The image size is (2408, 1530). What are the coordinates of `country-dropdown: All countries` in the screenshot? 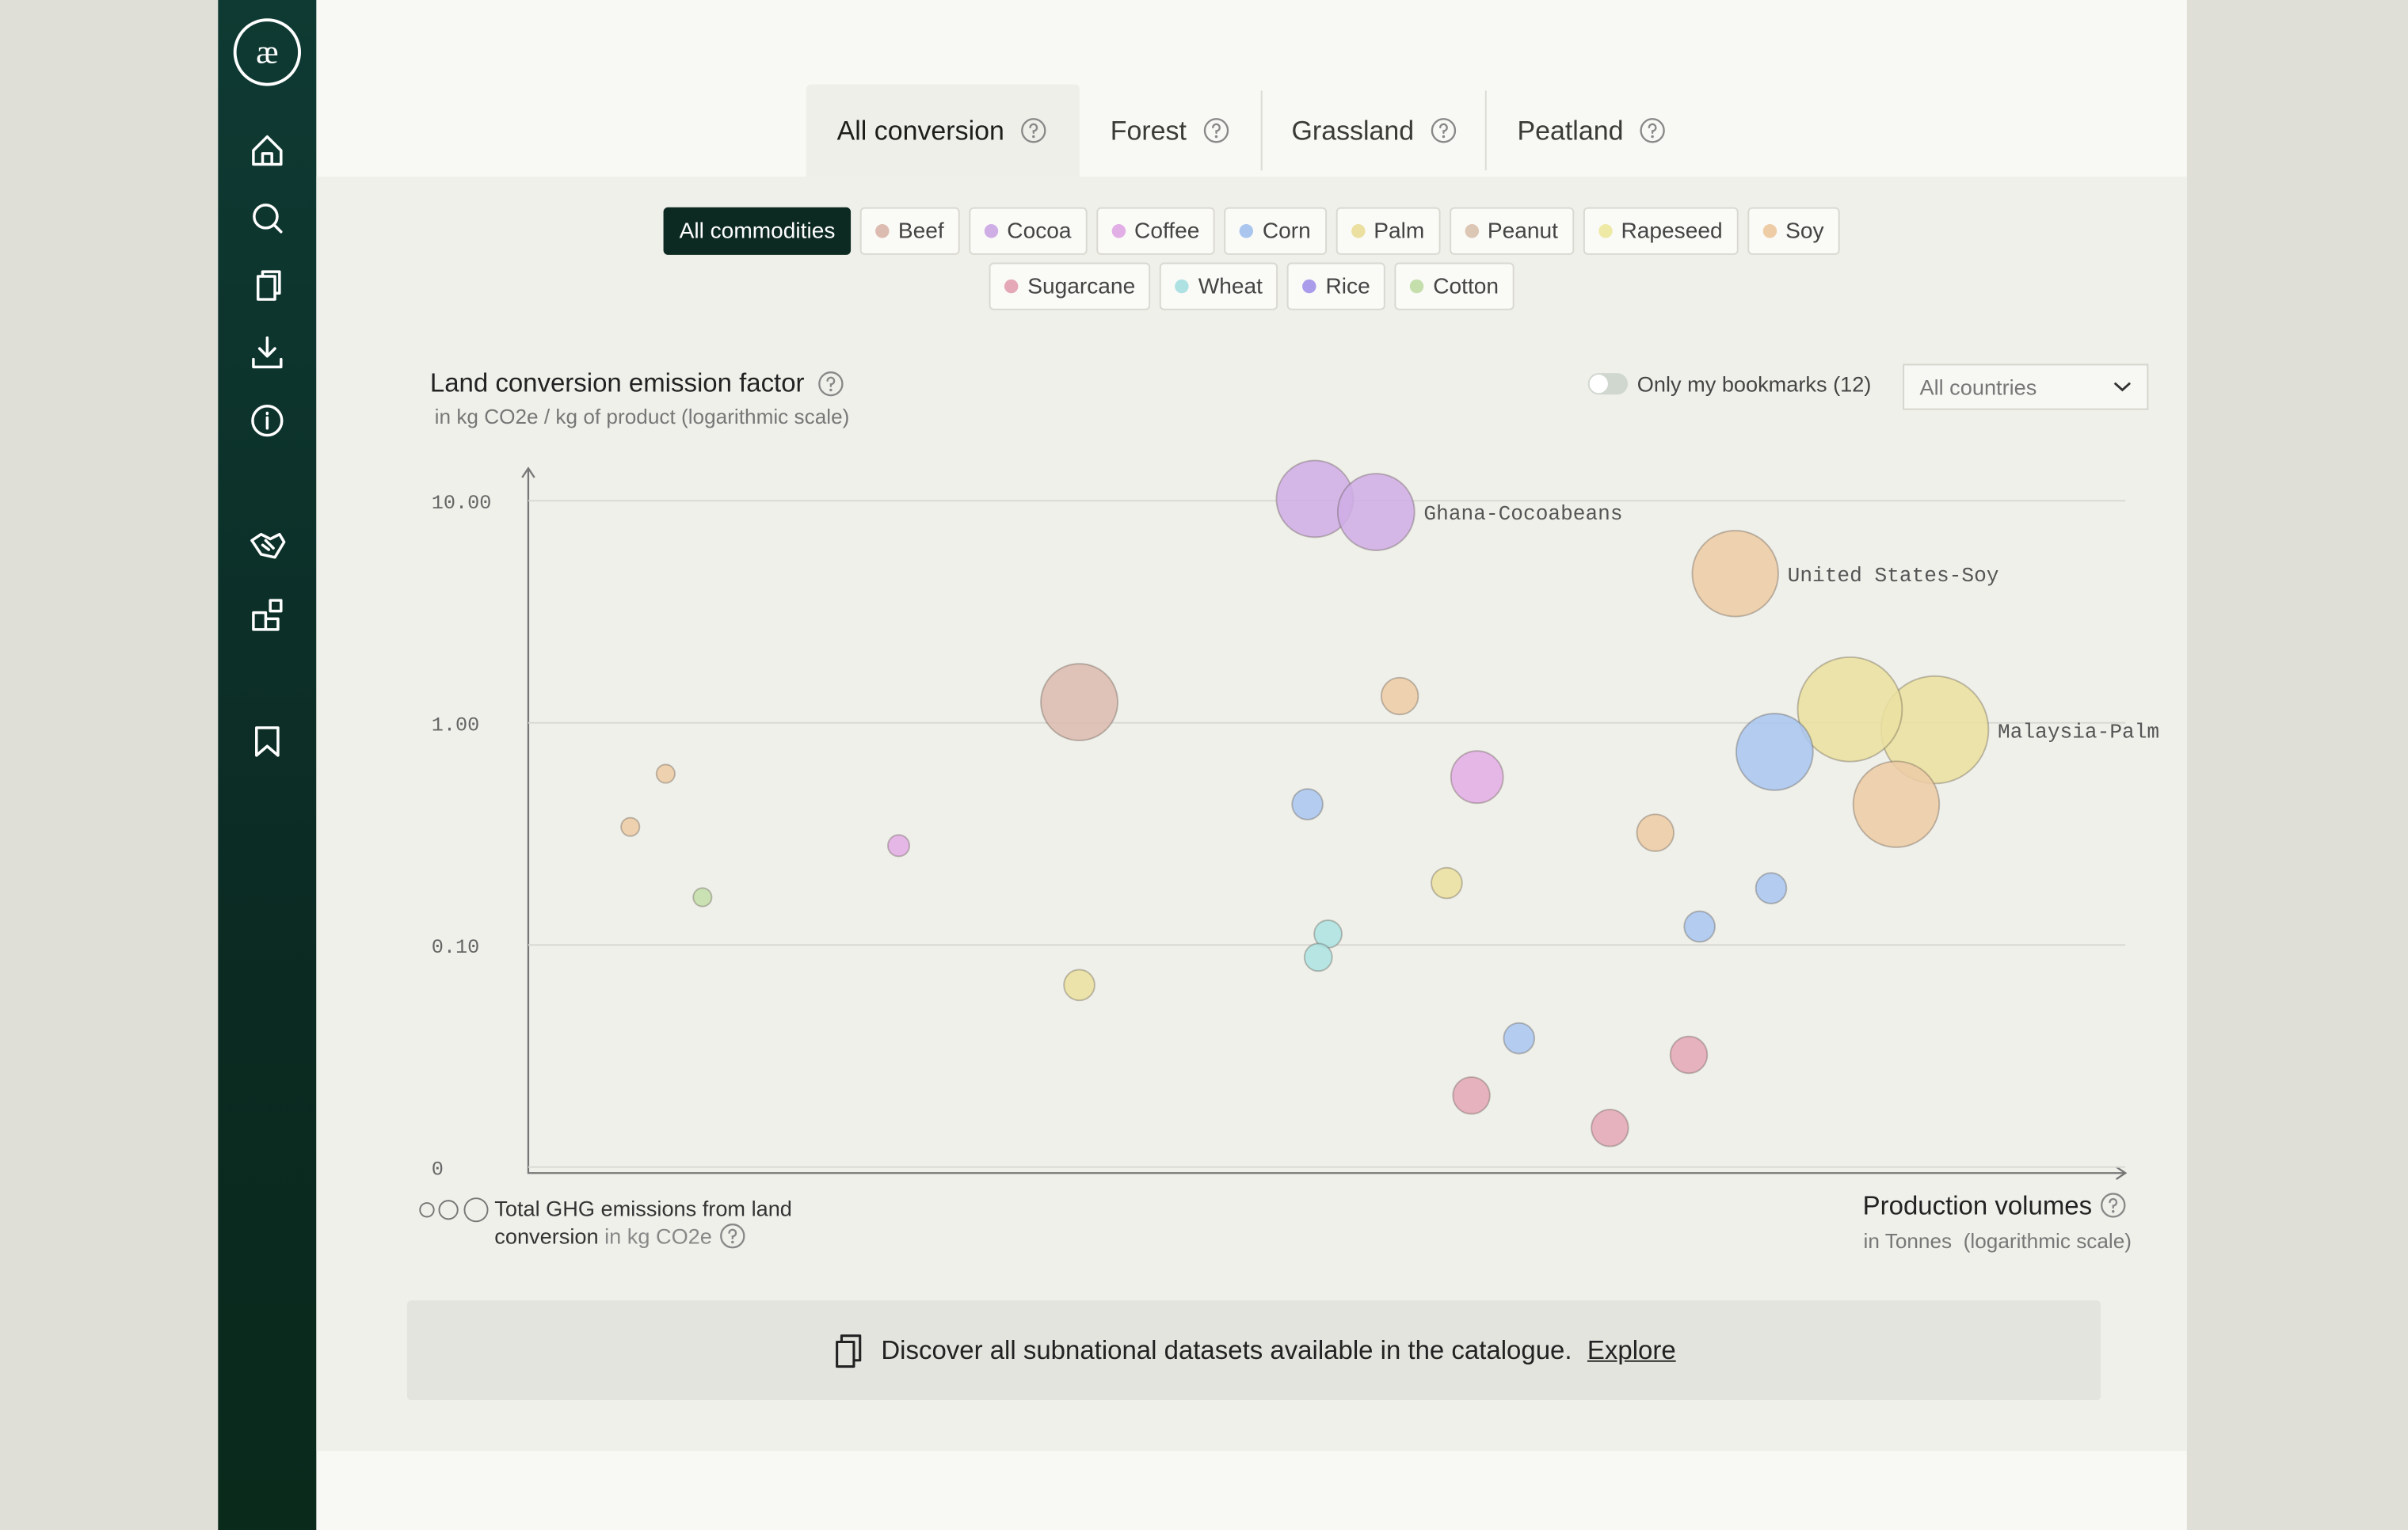 It's located at (2026, 386).